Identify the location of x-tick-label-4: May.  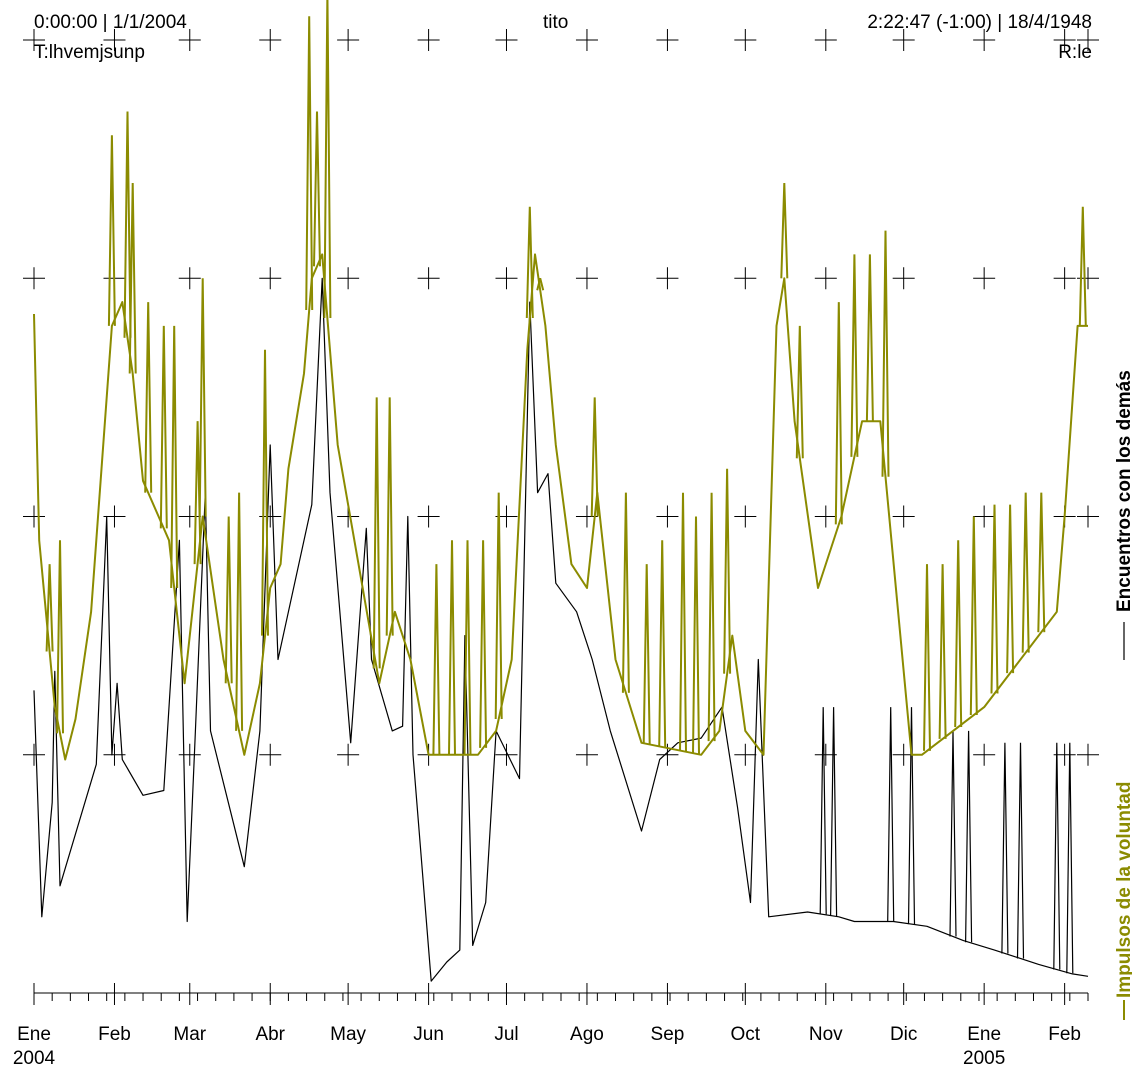
(348, 1034).